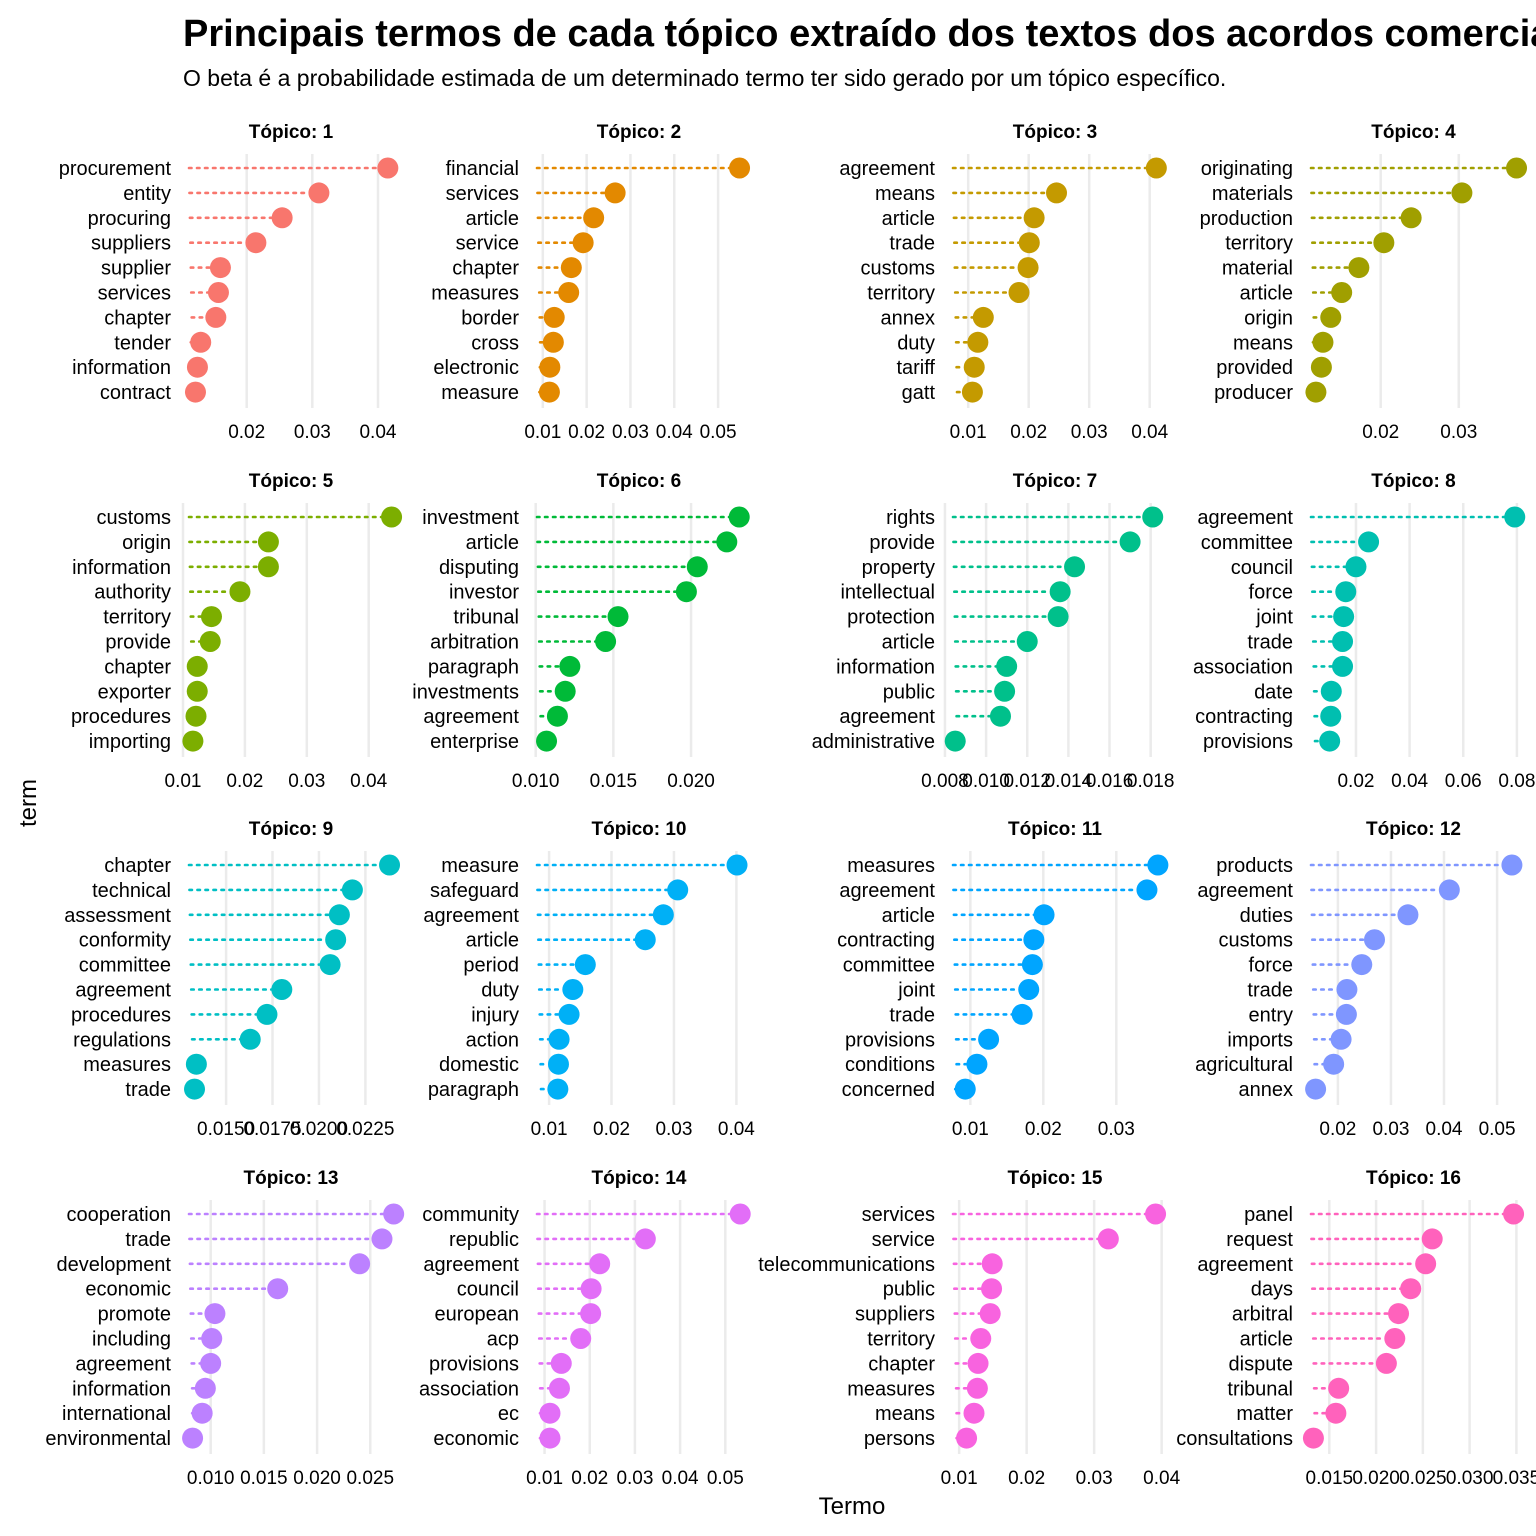  I want to click on term-label: matter, so click(1264, 1414).